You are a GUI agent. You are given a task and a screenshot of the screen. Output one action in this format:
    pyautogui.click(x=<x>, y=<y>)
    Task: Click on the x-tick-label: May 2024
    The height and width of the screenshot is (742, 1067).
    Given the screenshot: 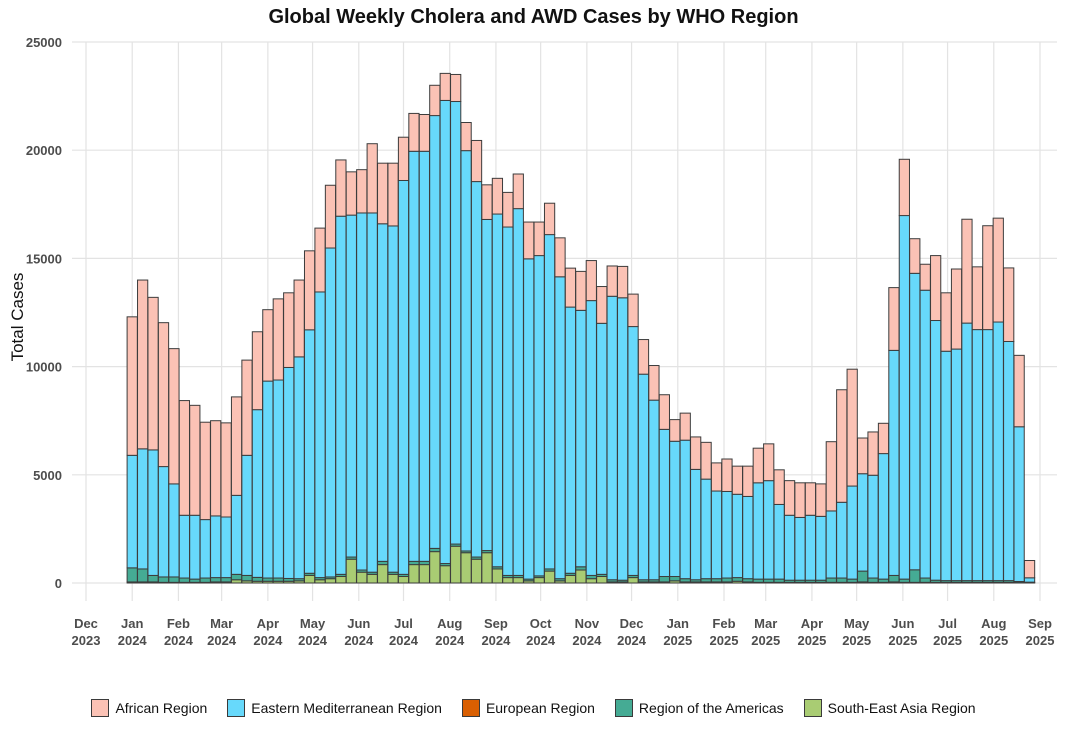 What is the action you would take?
    pyautogui.click(x=313, y=632)
    